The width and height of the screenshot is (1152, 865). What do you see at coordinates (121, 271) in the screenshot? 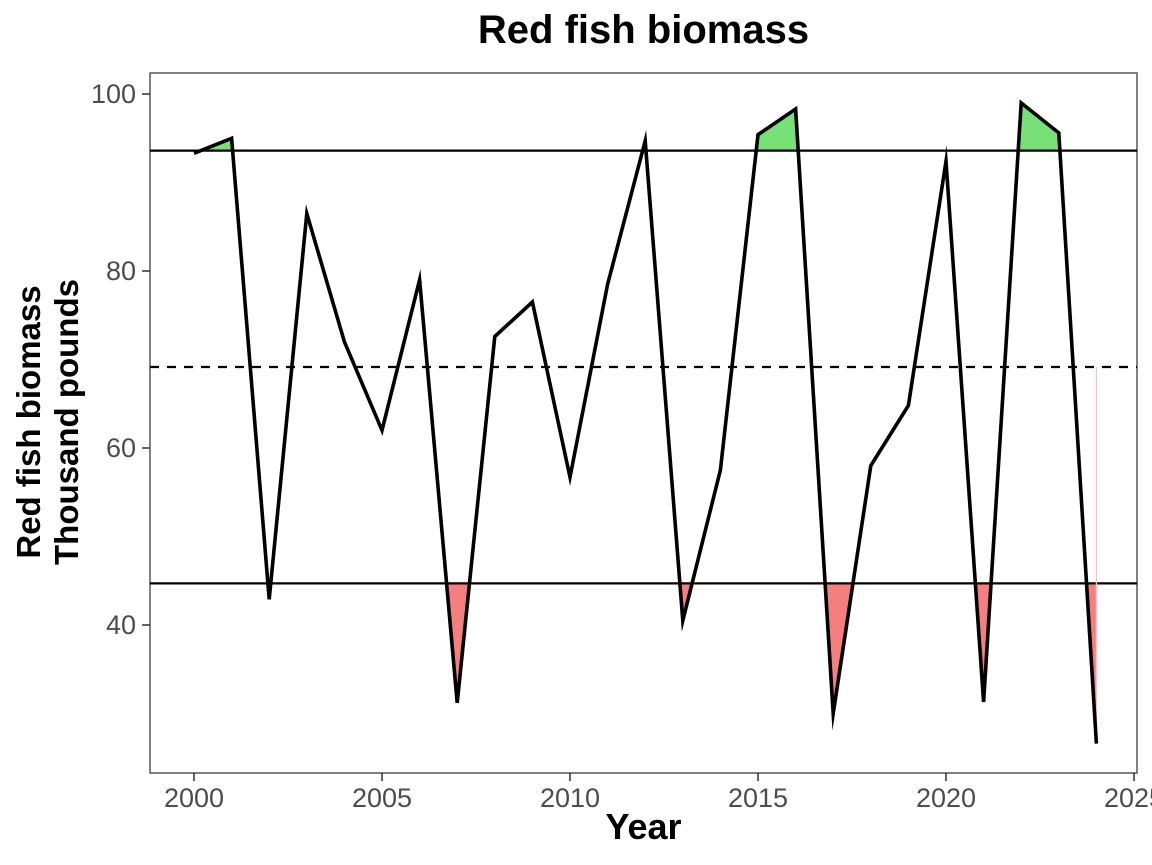
I see `y-tick-label: 80` at bounding box center [121, 271].